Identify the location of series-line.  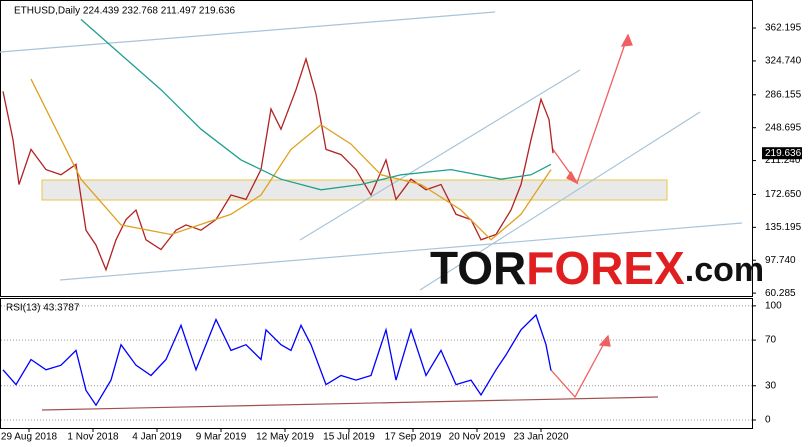
(277, 360).